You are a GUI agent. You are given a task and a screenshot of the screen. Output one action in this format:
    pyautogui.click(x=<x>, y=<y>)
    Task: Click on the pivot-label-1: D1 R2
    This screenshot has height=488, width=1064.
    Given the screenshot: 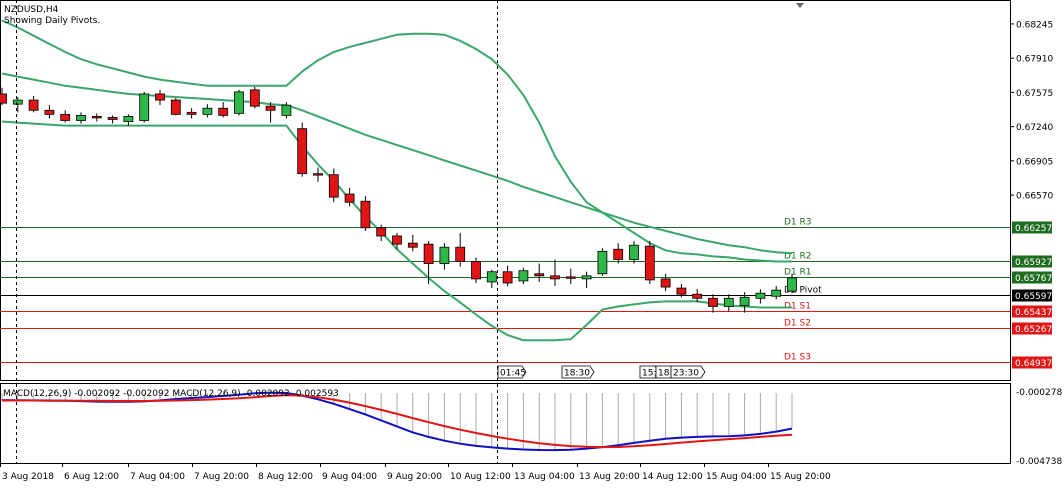 What is the action you would take?
    pyautogui.click(x=798, y=257)
    